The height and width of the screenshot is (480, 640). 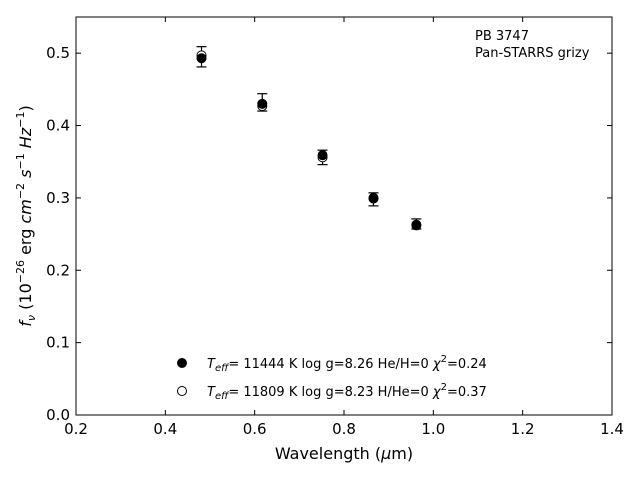 What do you see at coordinates (58, 53) in the screenshot?
I see `y-tick-label: 0.5` at bounding box center [58, 53].